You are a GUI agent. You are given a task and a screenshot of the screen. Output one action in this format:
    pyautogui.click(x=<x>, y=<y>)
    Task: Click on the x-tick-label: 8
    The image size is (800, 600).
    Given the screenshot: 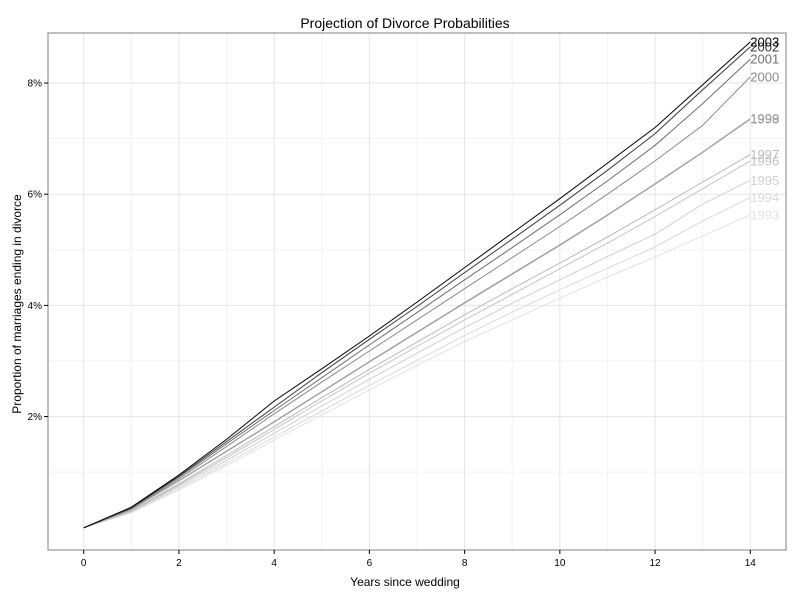 What is the action you would take?
    pyautogui.click(x=465, y=563)
    